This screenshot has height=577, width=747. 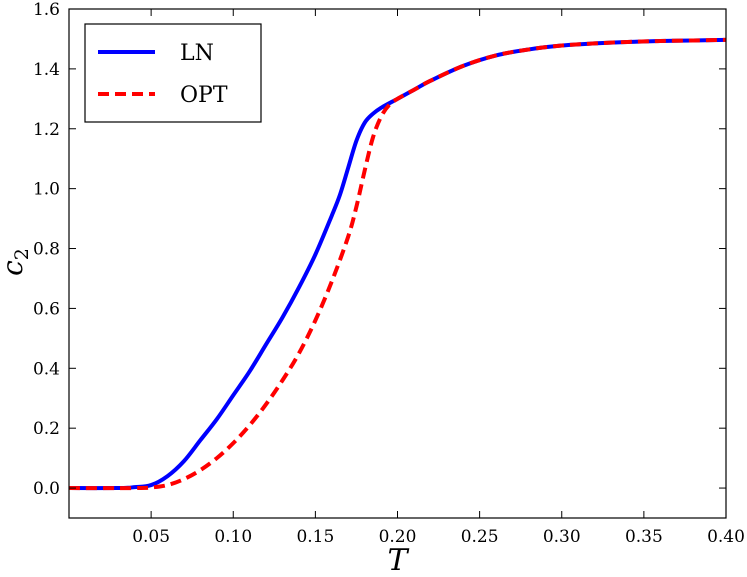 What do you see at coordinates (480, 537) in the screenshot?
I see `x-tick-label: 0.25` at bounding box center [480, 537].